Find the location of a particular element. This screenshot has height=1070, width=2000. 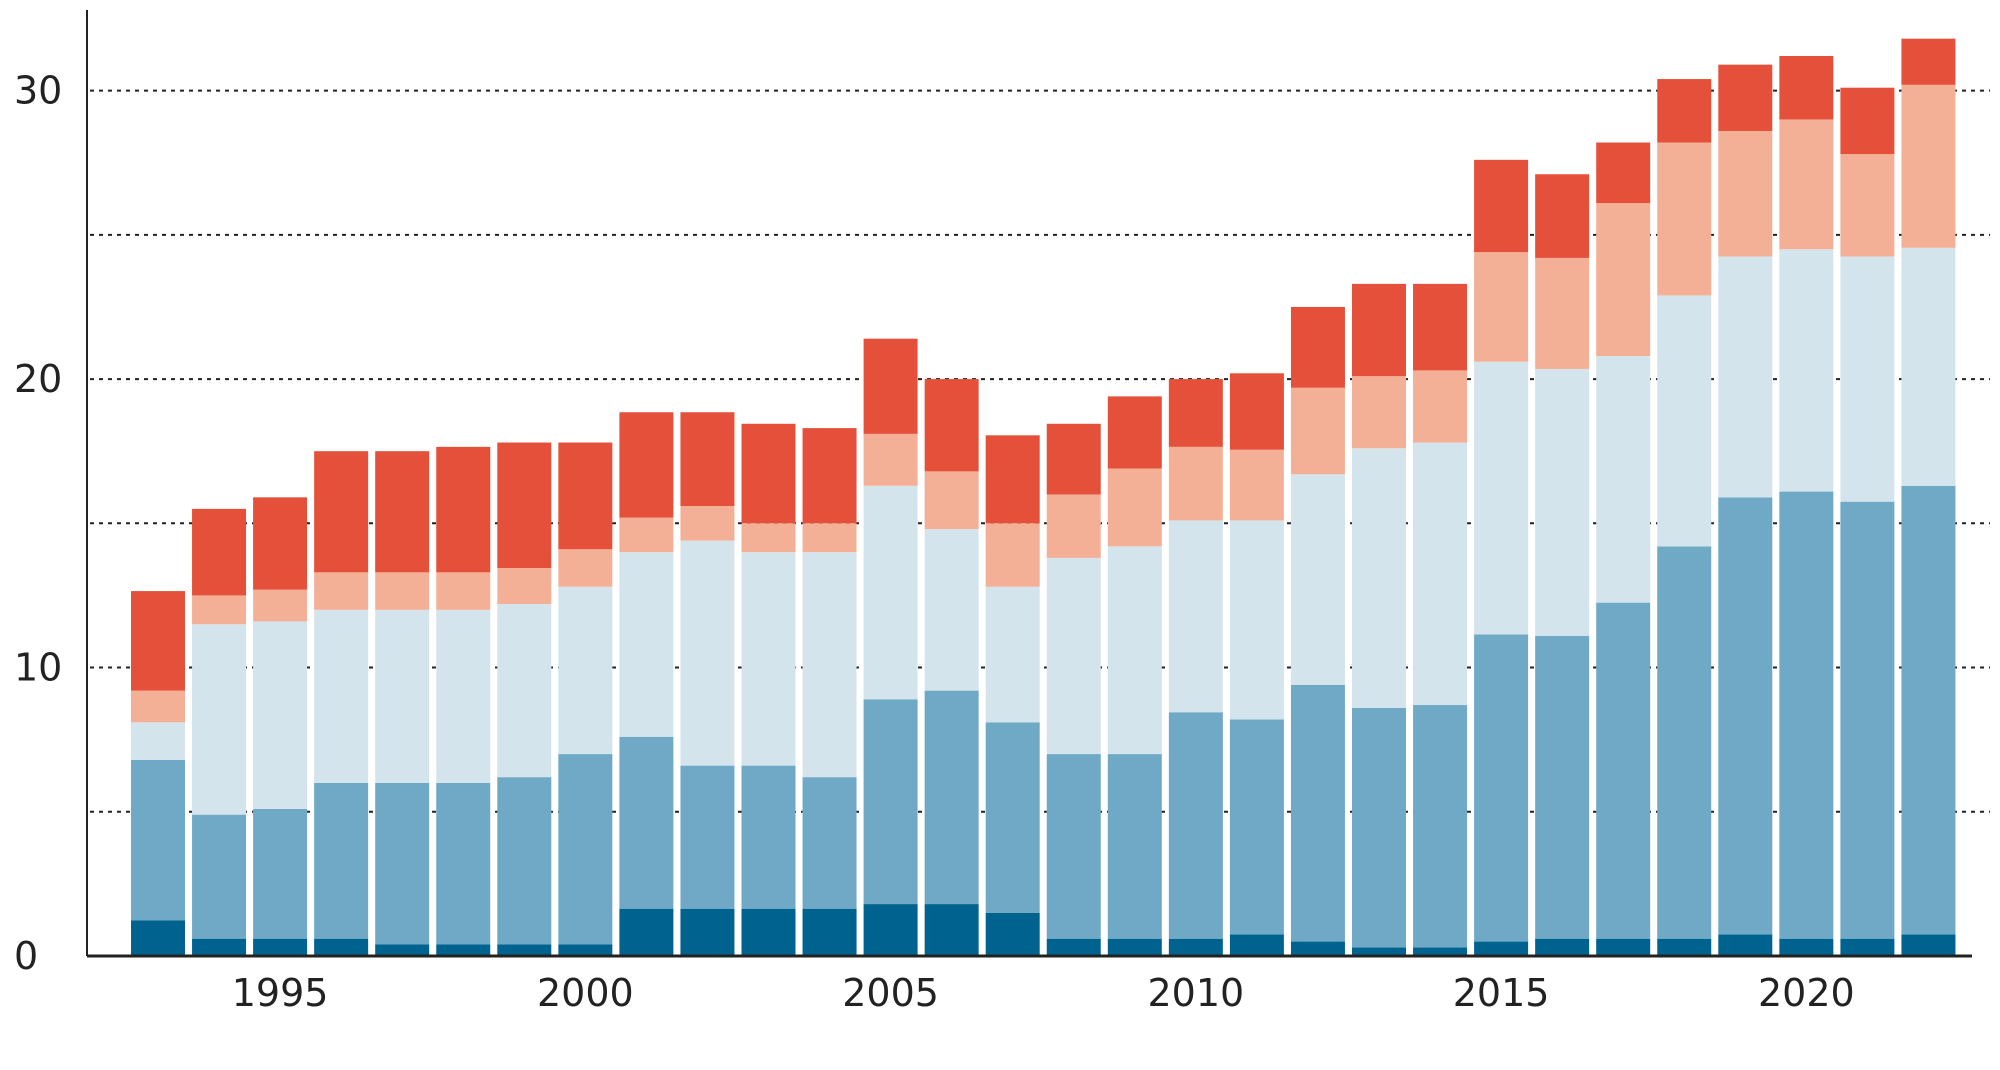

bar-2010 is located at coordinates (1195, 667).